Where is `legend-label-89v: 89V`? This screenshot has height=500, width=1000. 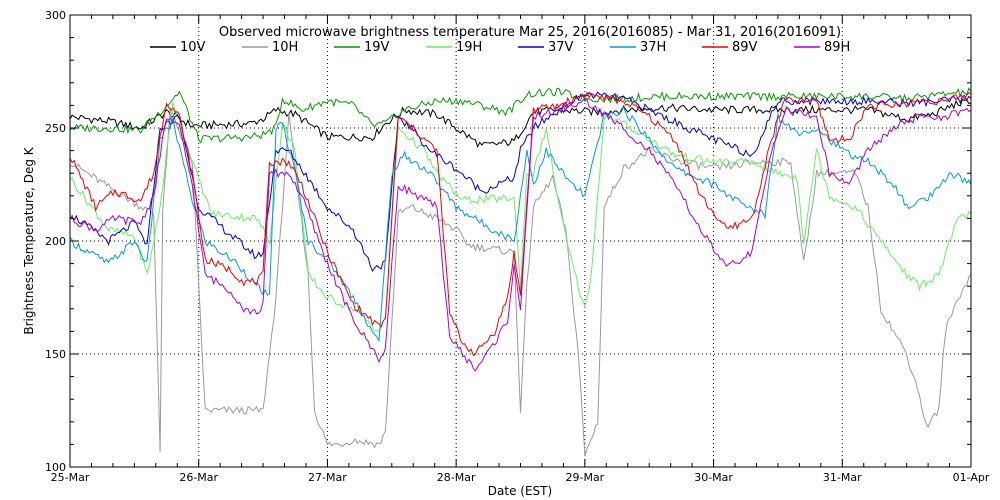
legend-label-89v: 89V is located at coordinates (745, 47).